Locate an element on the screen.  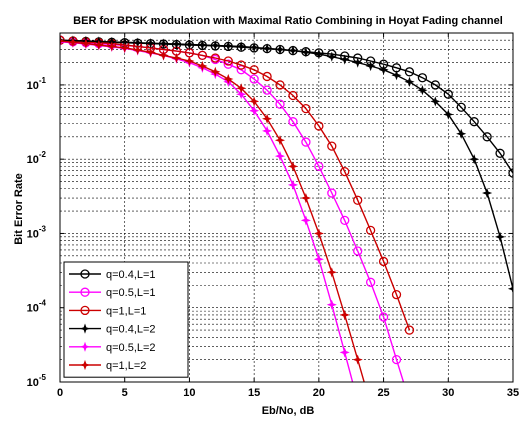
legend-box is located at coordinates (126, 319).